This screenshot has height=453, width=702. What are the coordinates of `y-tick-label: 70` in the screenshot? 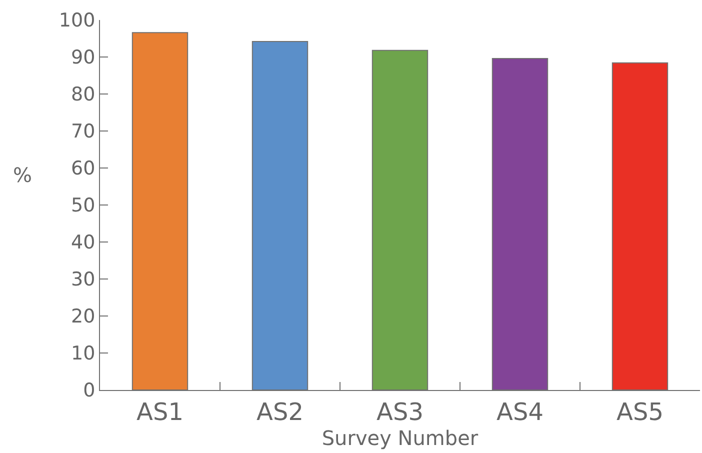 It's located at (83, 131).